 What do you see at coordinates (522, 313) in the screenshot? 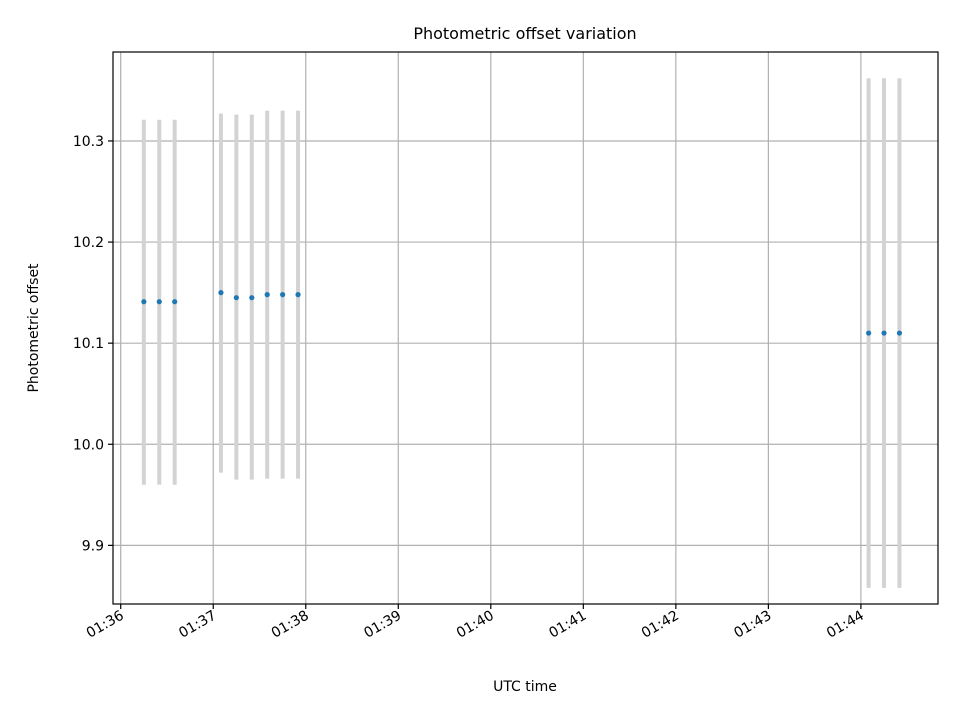
I see `data-points` at bounding box center [522, 313].